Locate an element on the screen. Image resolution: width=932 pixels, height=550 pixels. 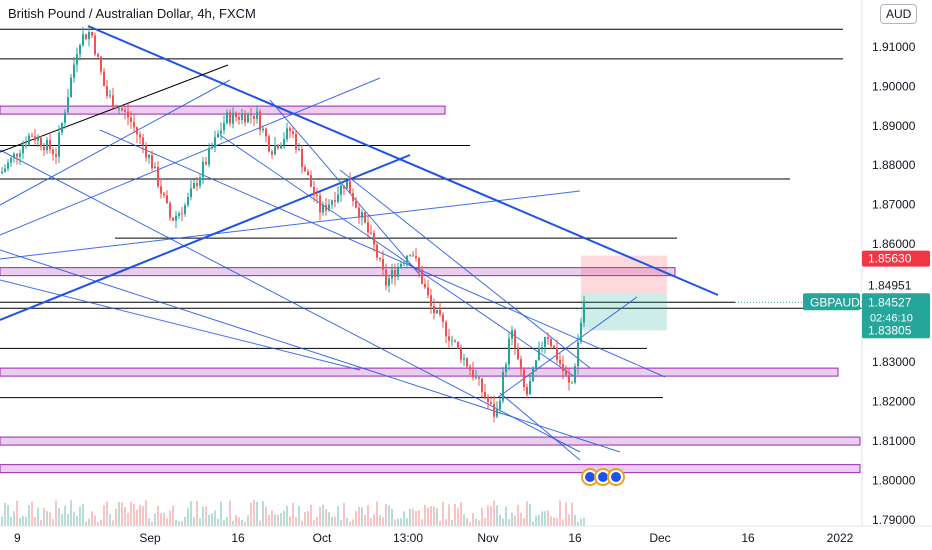
y-tick-label: 1.89000 is located at coordinates (894, 126).